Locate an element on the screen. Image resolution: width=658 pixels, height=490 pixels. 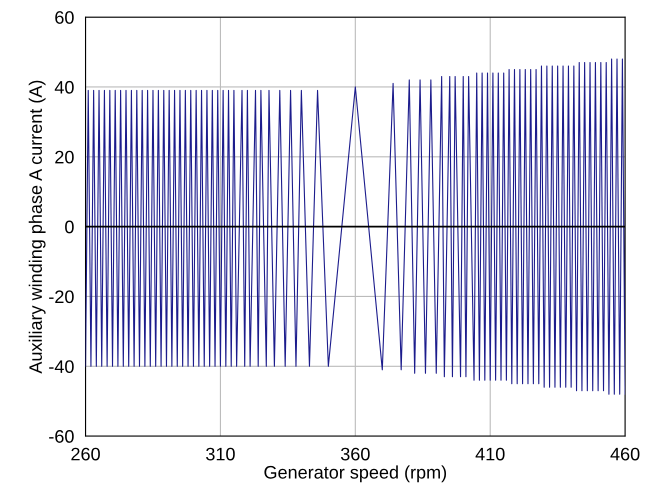
x-tick-label: 460 is located at coordinates (625, 454).